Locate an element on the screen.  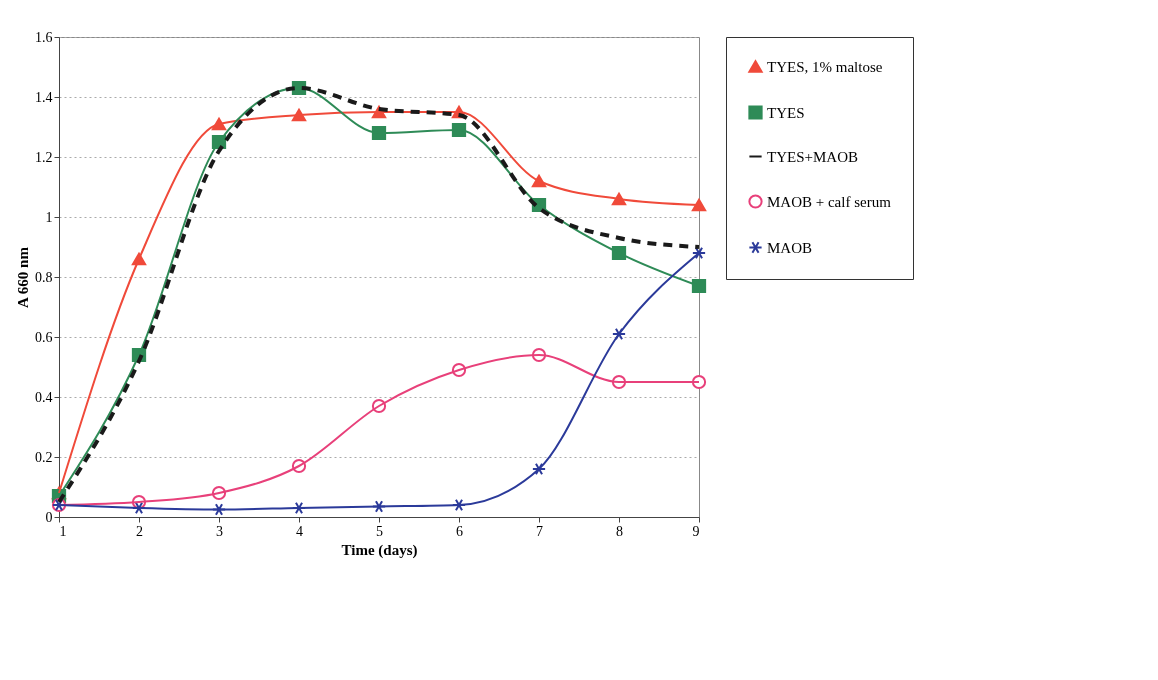
y-tick-label: 1 is located at coordinates (49, 217).